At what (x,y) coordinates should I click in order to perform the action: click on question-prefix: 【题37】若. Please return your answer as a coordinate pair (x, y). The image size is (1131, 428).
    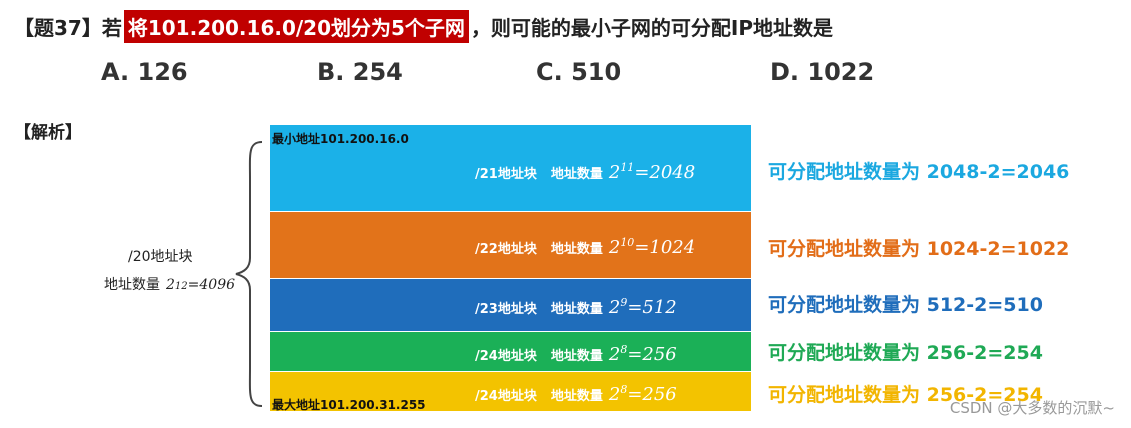
    Looking at the image, I should click on (68, 27).